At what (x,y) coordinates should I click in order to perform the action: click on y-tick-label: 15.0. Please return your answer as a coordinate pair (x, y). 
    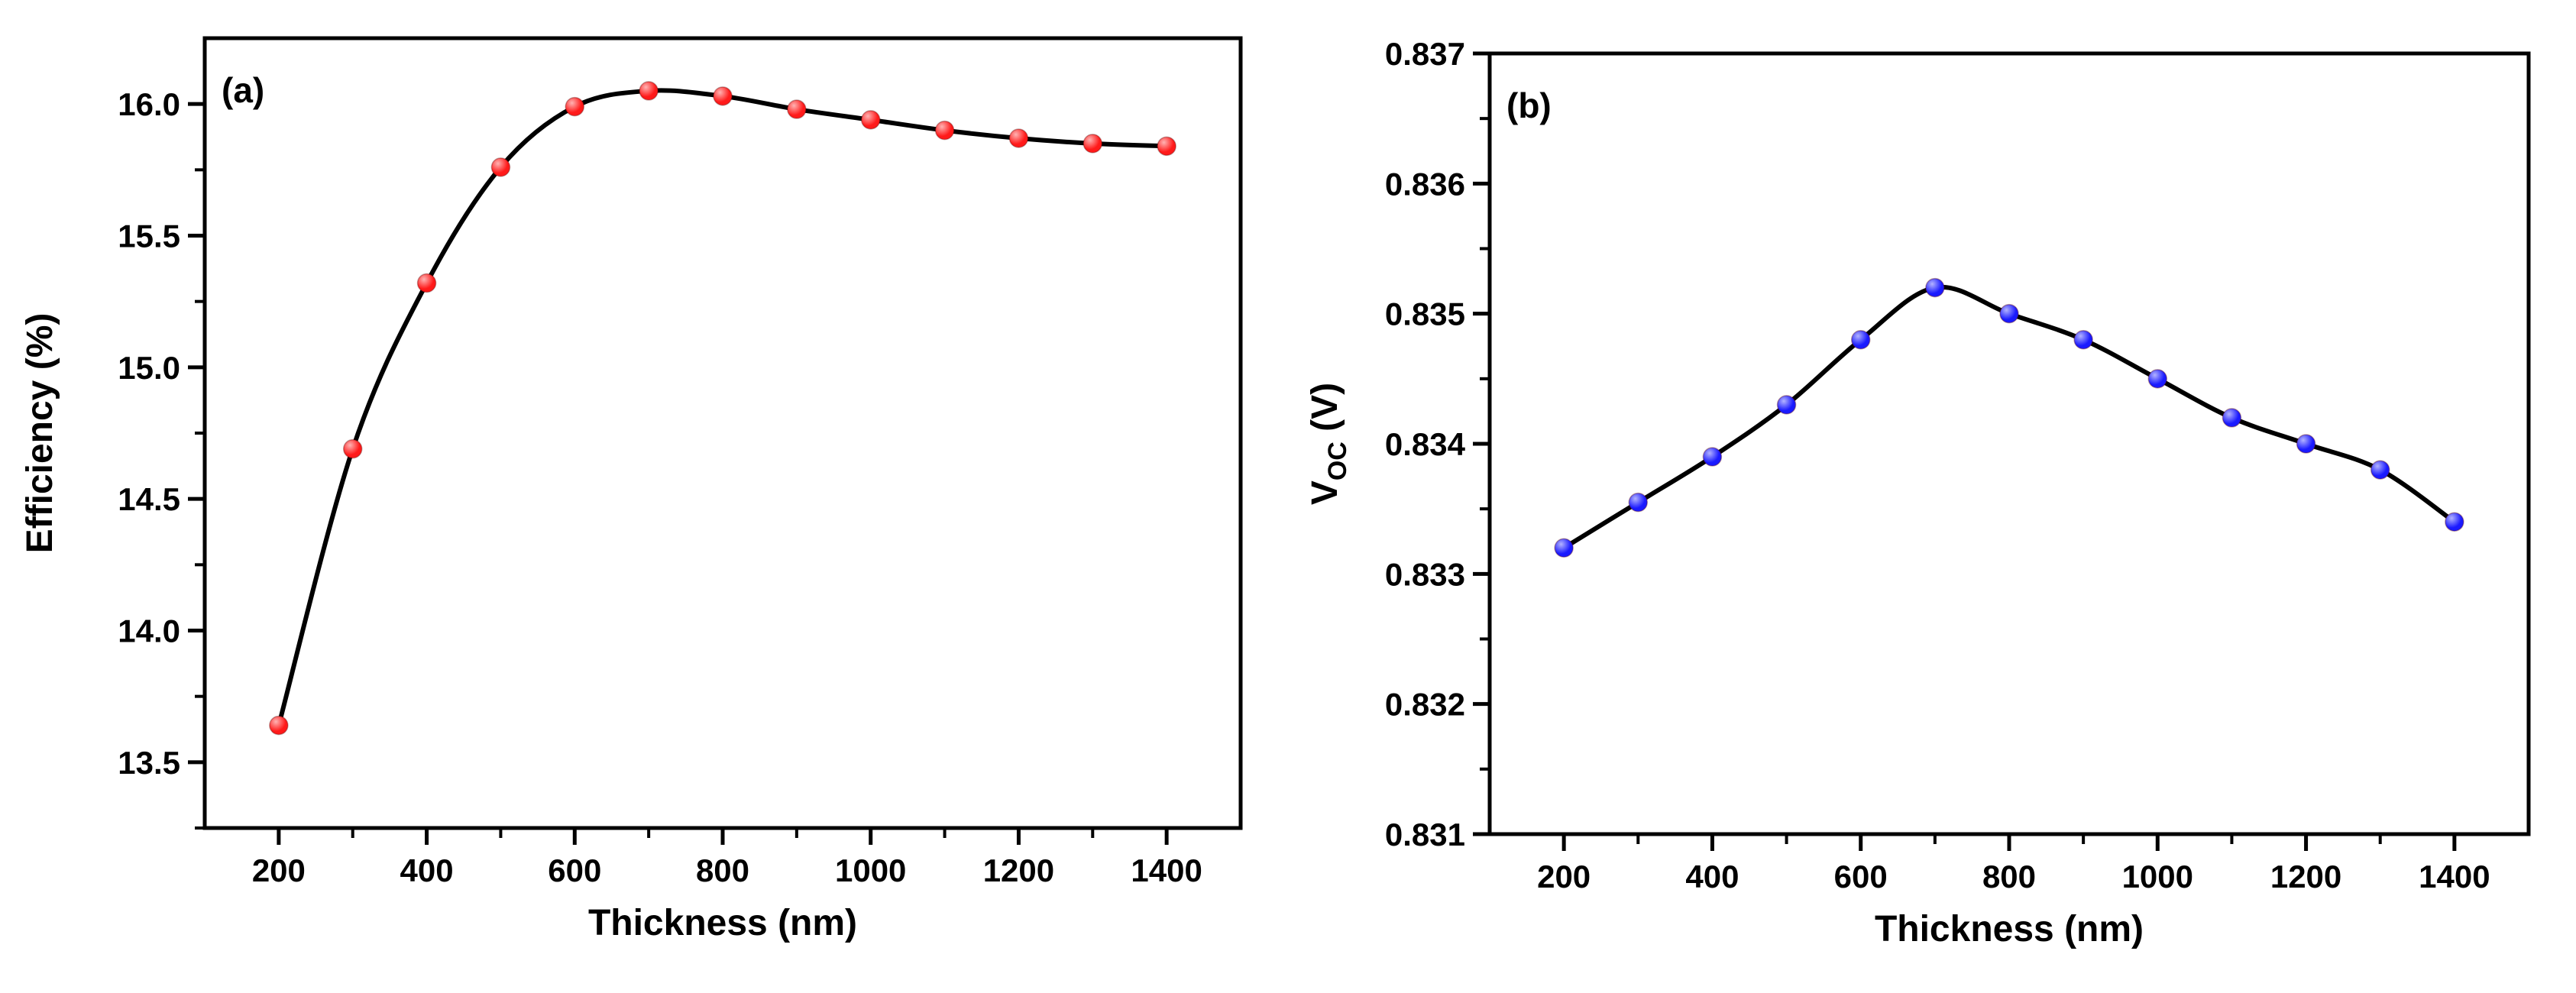
    Looking at the image, I should click on (149, 368).